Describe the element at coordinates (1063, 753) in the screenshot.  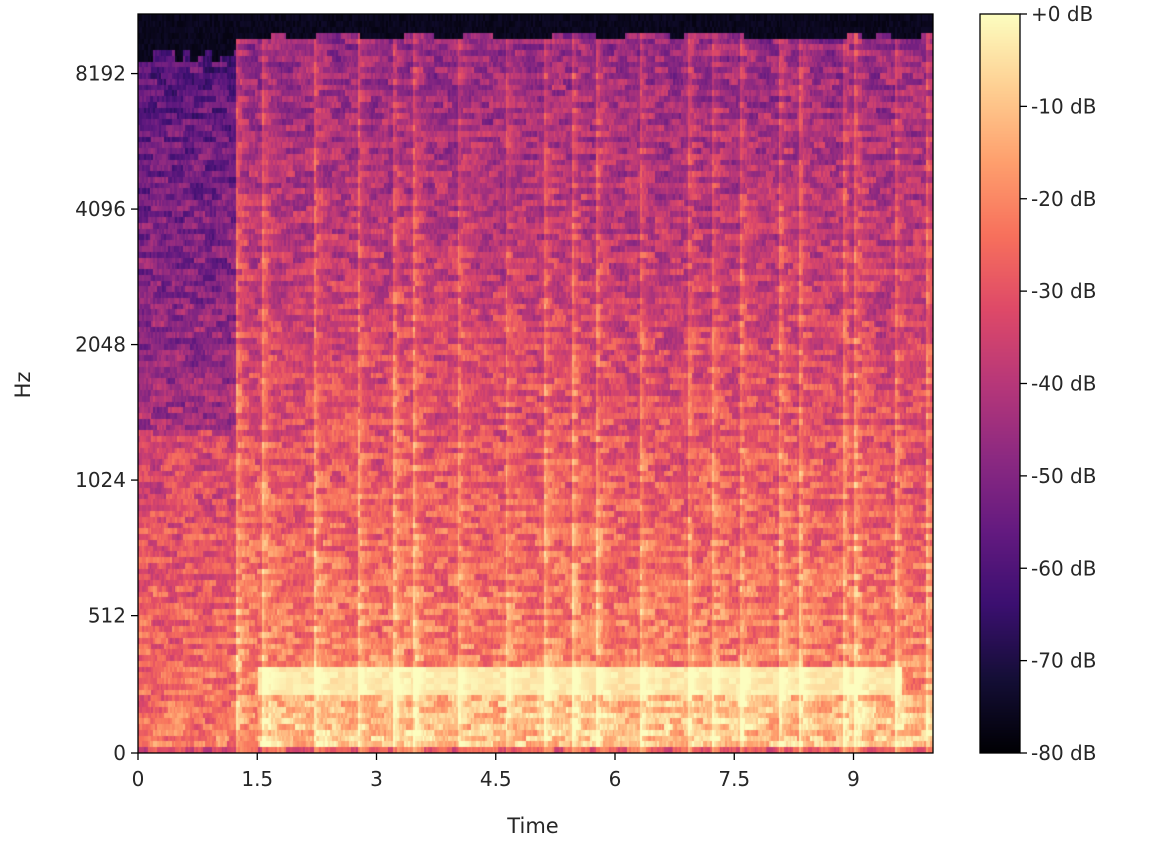
I see `colorbar-tick-label: -80 dB` at that location.